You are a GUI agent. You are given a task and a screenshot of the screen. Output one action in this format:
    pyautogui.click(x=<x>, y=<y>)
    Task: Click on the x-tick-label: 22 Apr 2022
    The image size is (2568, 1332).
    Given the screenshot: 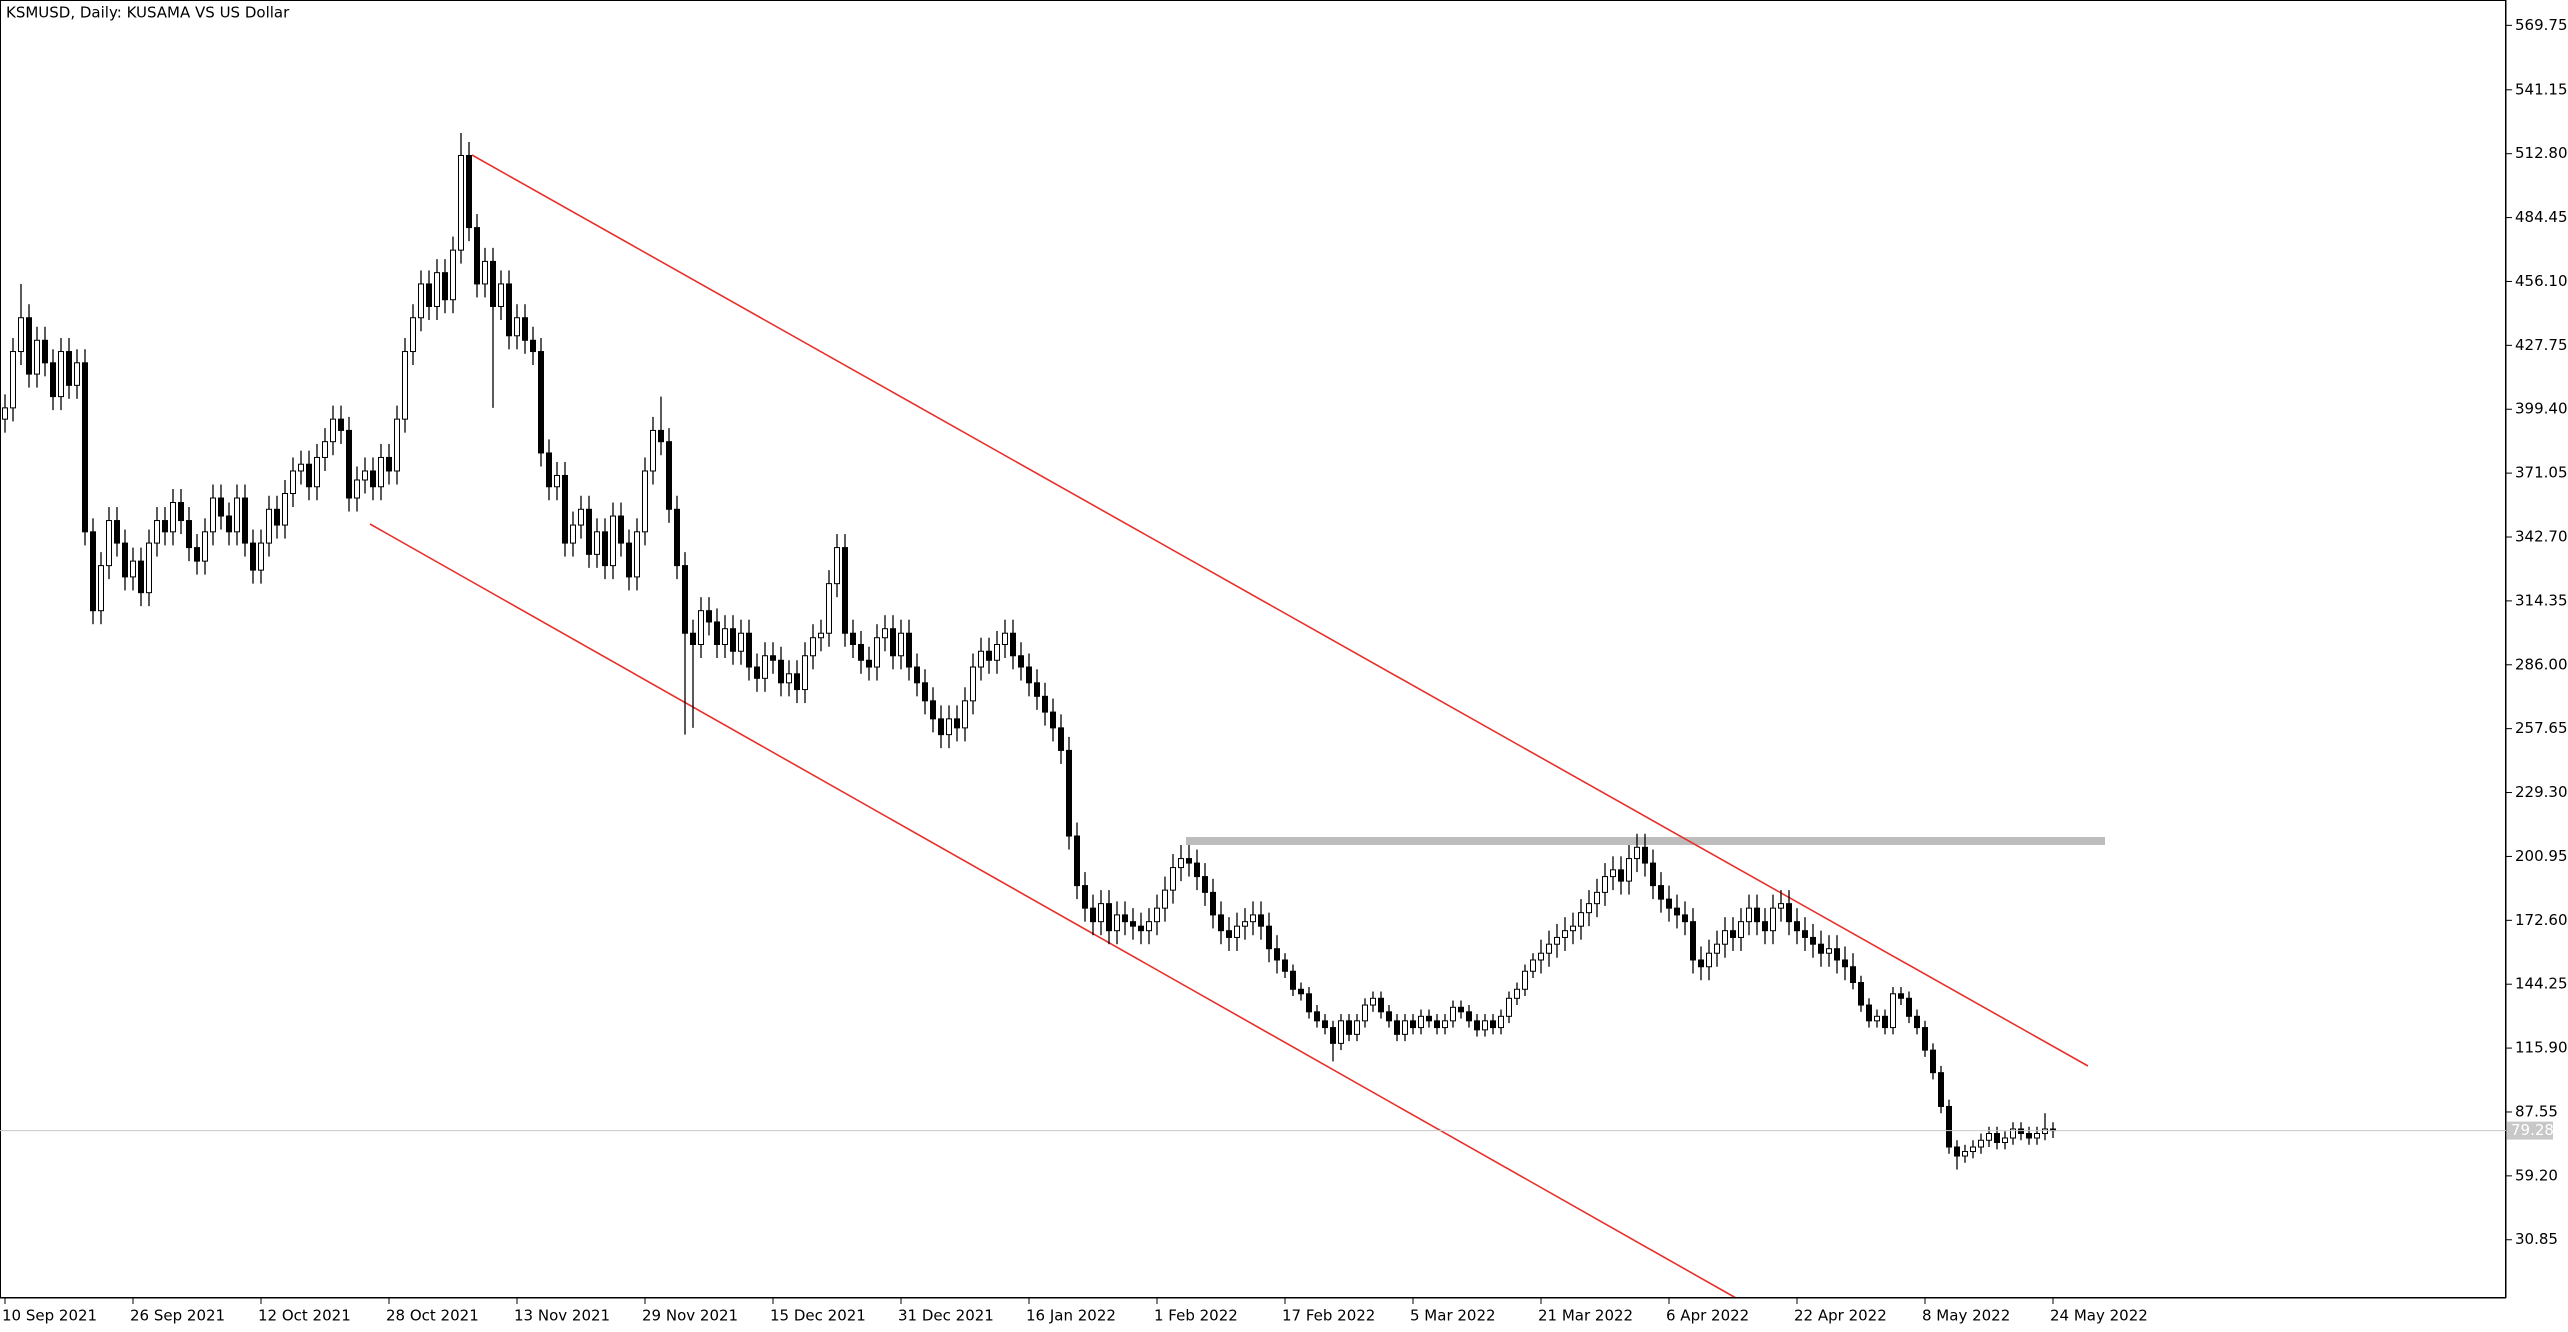 What is the action you would take?
    pyautogui.click(x=1840, y=1316)
    